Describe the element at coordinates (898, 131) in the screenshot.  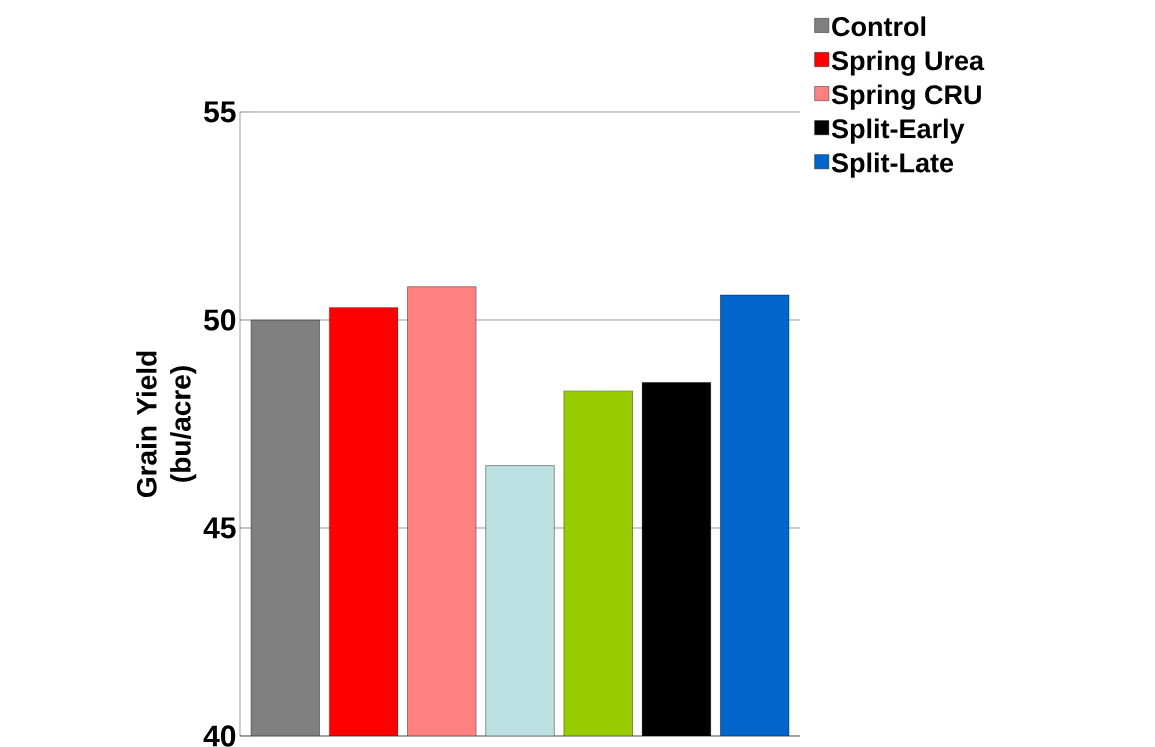
I see `legend-label: Split-Early` at that location.